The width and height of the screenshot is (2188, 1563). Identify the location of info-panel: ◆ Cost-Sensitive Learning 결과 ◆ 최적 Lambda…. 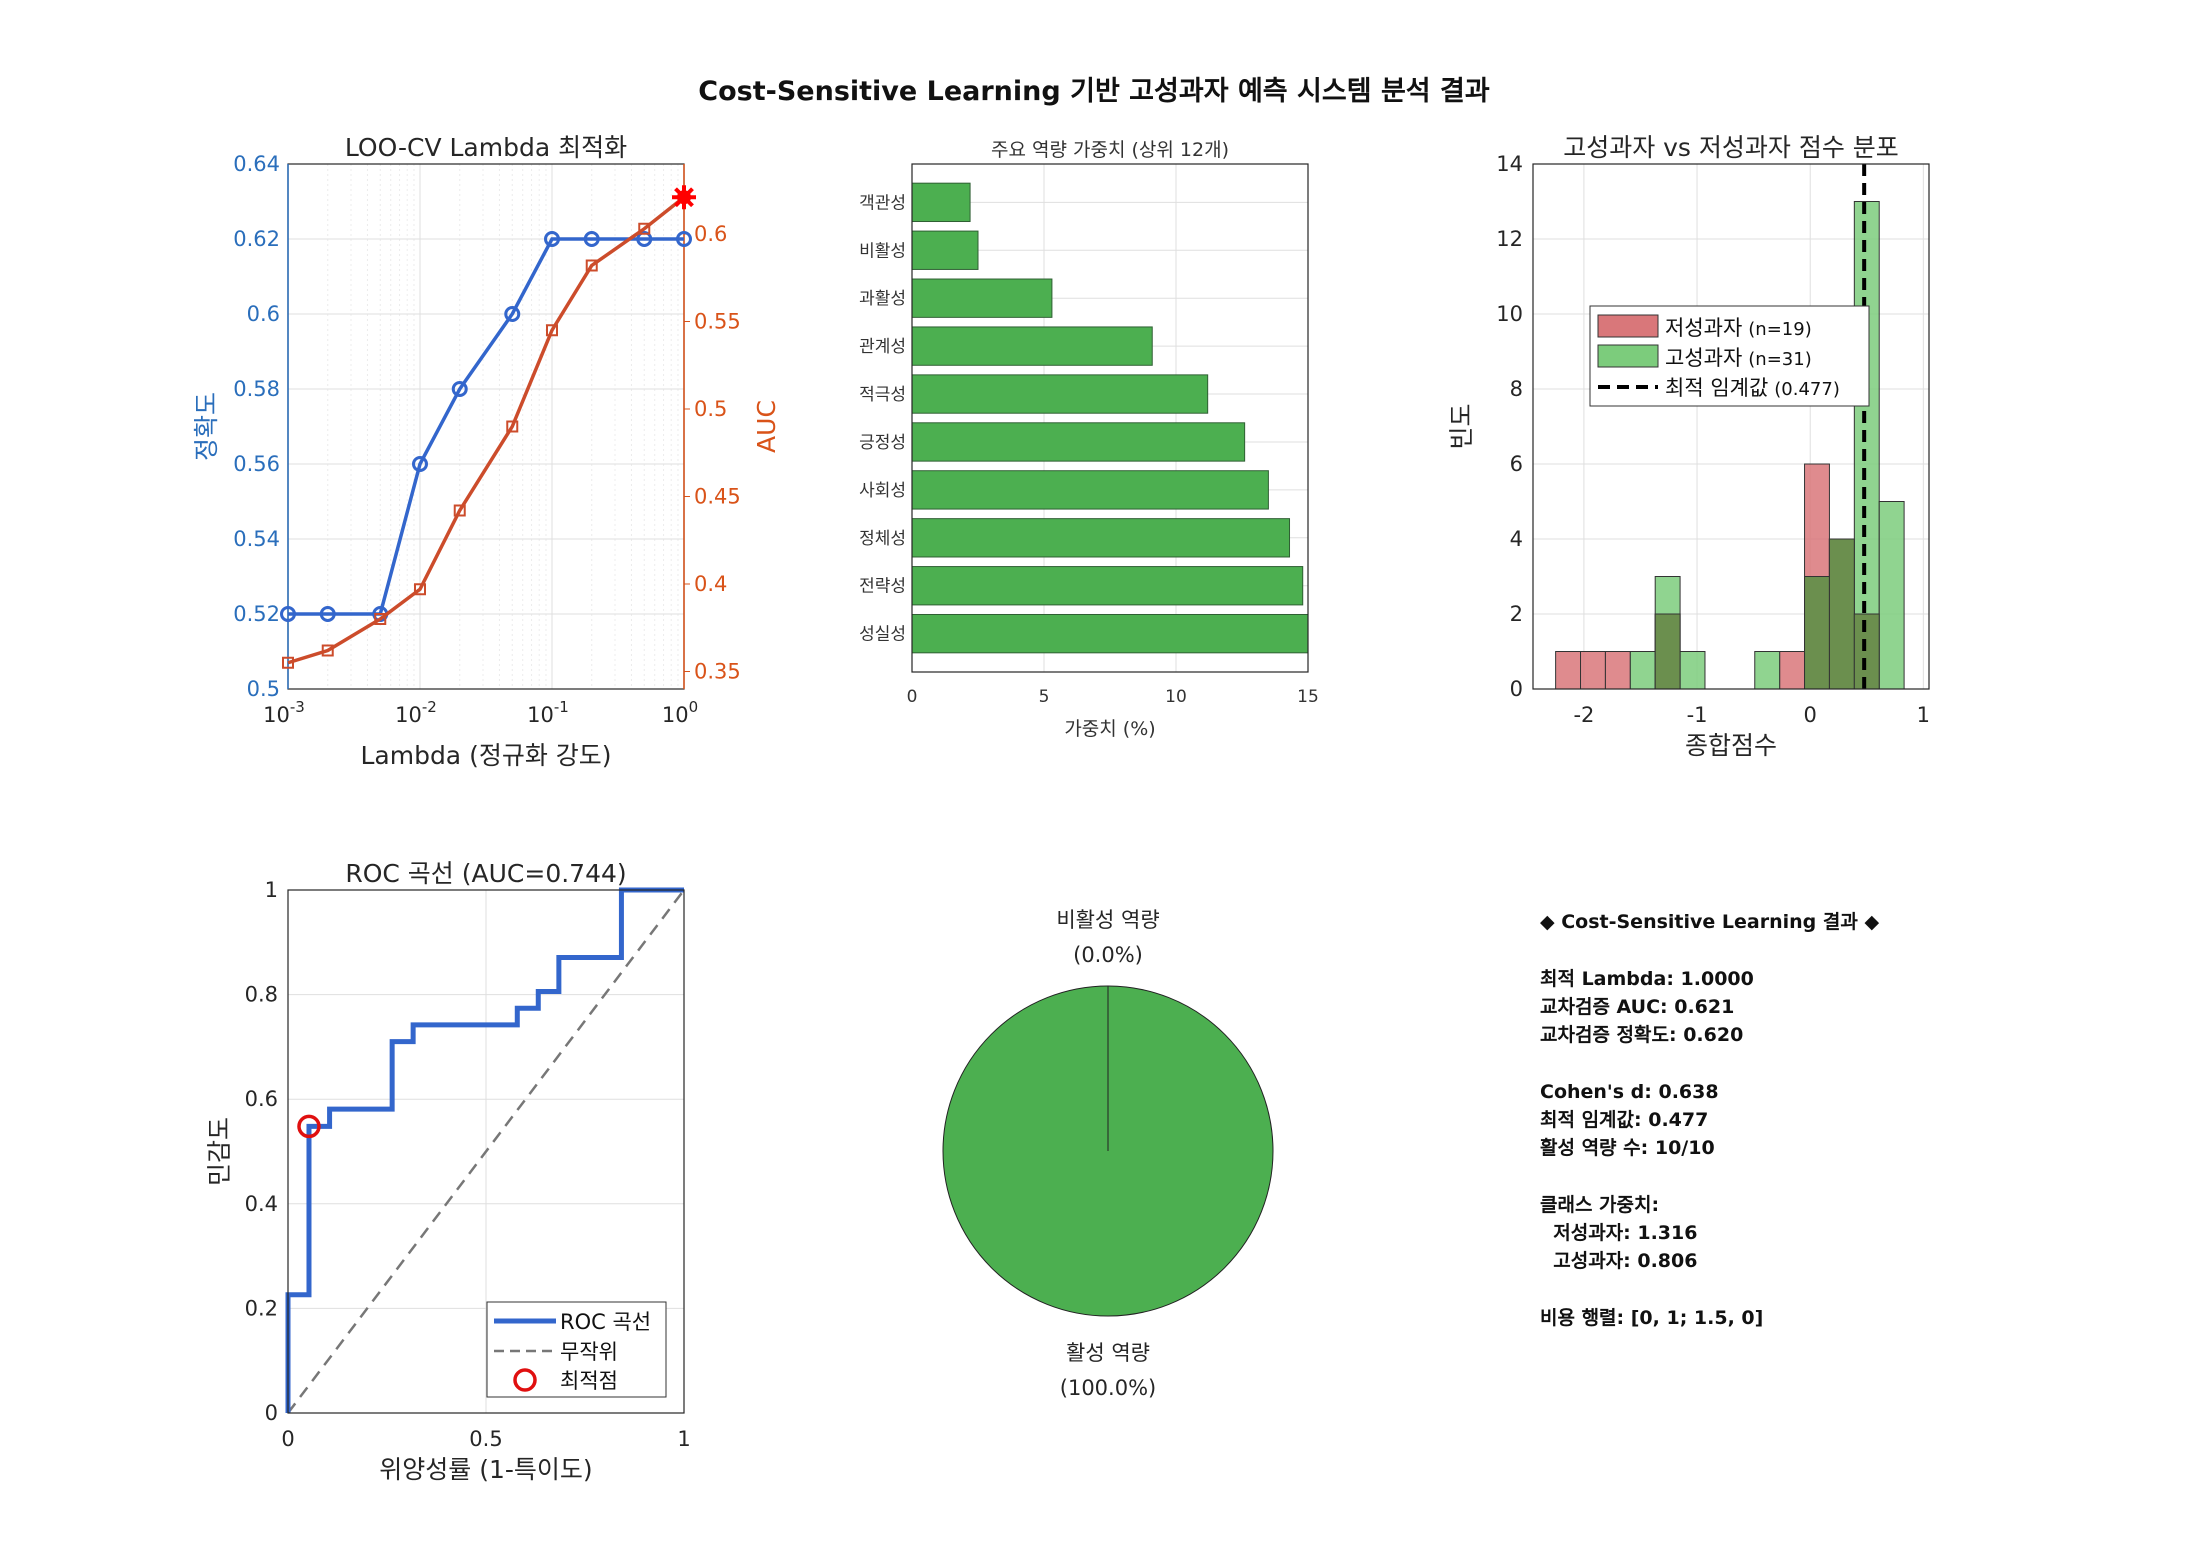
(1709, 1120).